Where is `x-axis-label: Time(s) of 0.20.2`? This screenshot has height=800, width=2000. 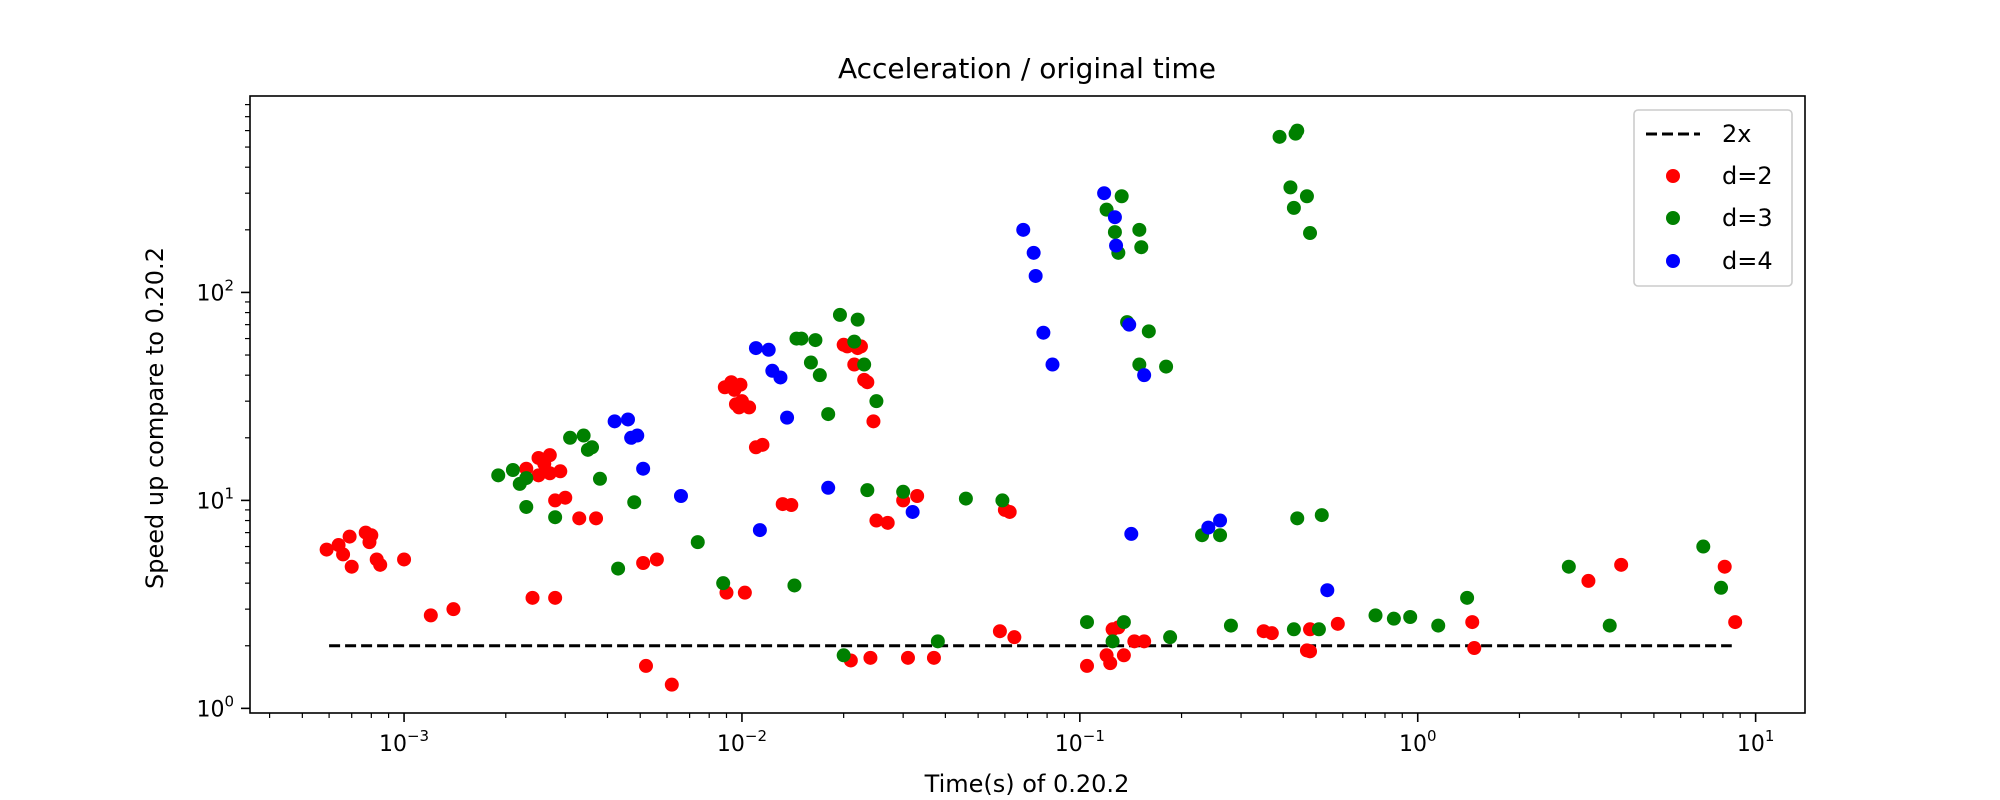
x-axis-label: Time(s) of 0.20.2 is located at coordinates (1027, 784).